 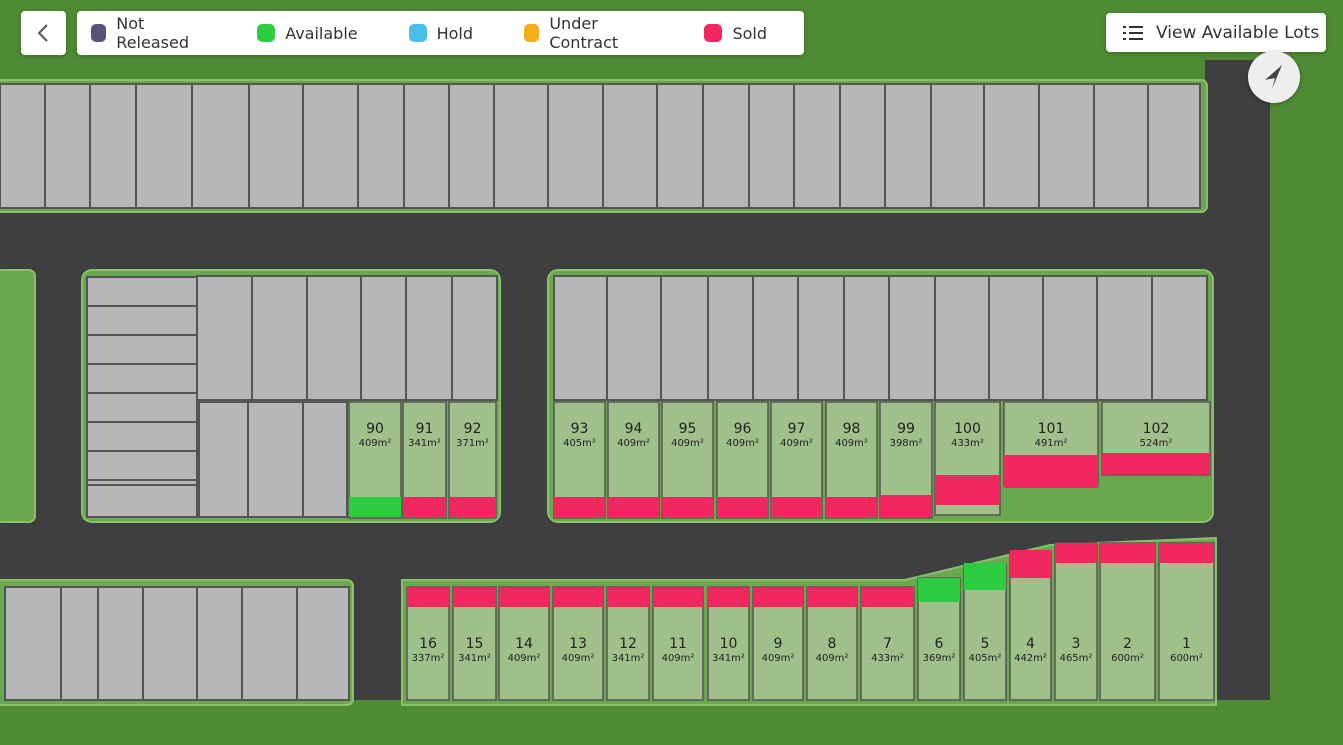 I want to click on legend-label: Hold, so click(x=455, y=33).